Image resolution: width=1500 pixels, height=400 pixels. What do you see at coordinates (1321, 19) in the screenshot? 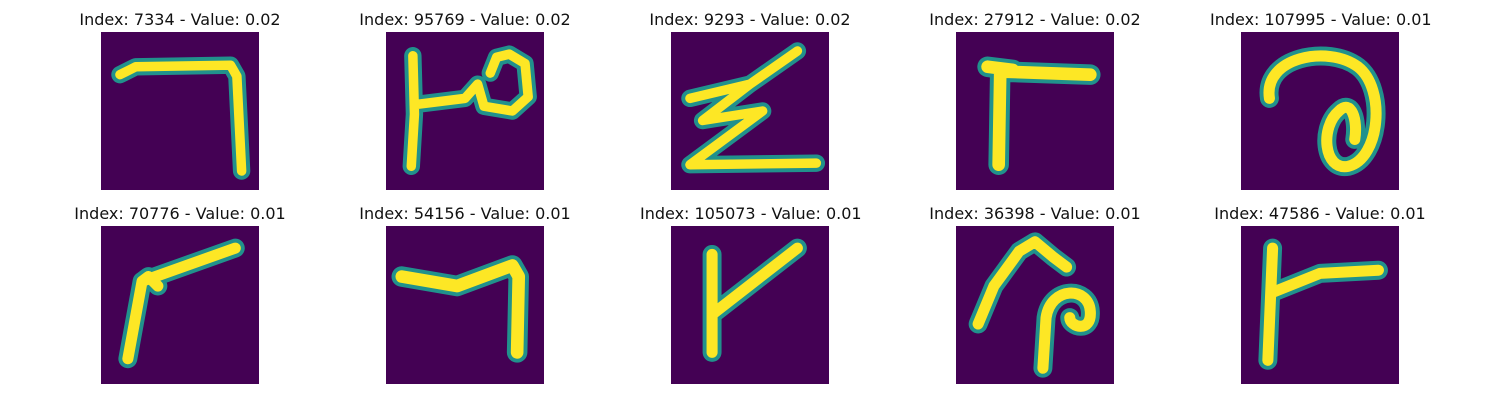
I see `panel-title: Index: 107995 - Value: 0.01` at bounding box center [1321, 19].